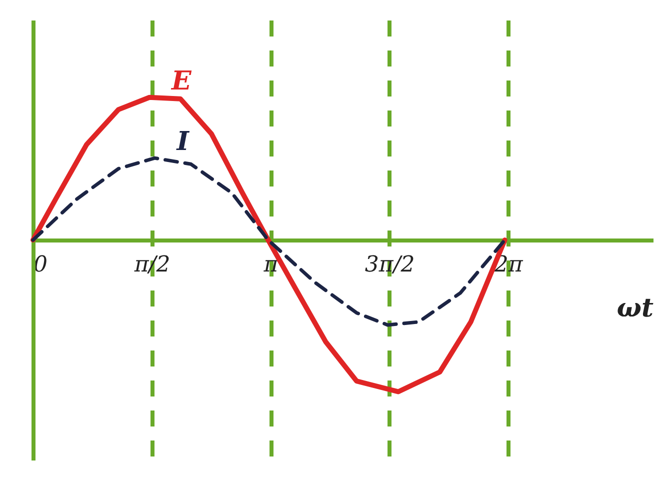 The height and width of the screenshot is (482, 664). What do you see at coordinates (635, 309) in the screenshot?
I see `x-axis-title: ωt` at bounding box center [635, 309].